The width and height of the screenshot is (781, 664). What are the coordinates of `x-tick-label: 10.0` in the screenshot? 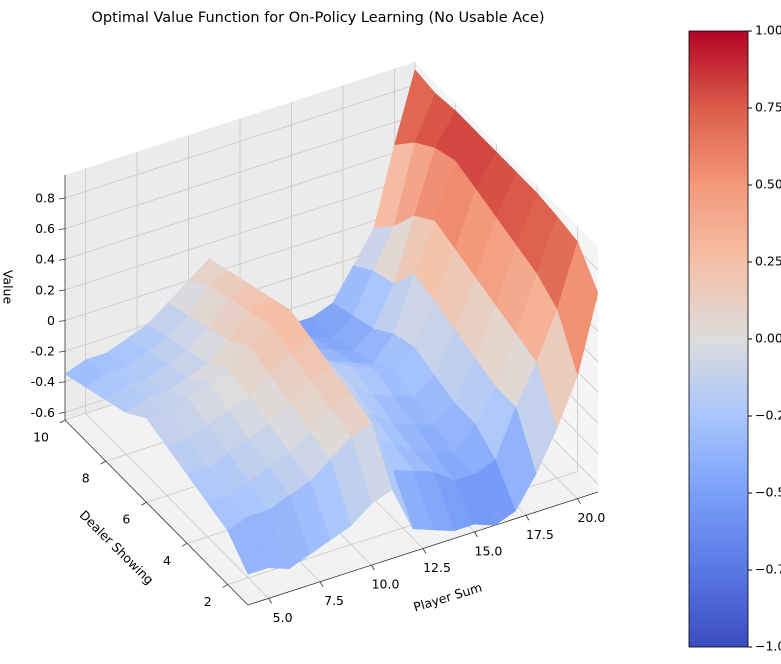 It's located at (386, 584).